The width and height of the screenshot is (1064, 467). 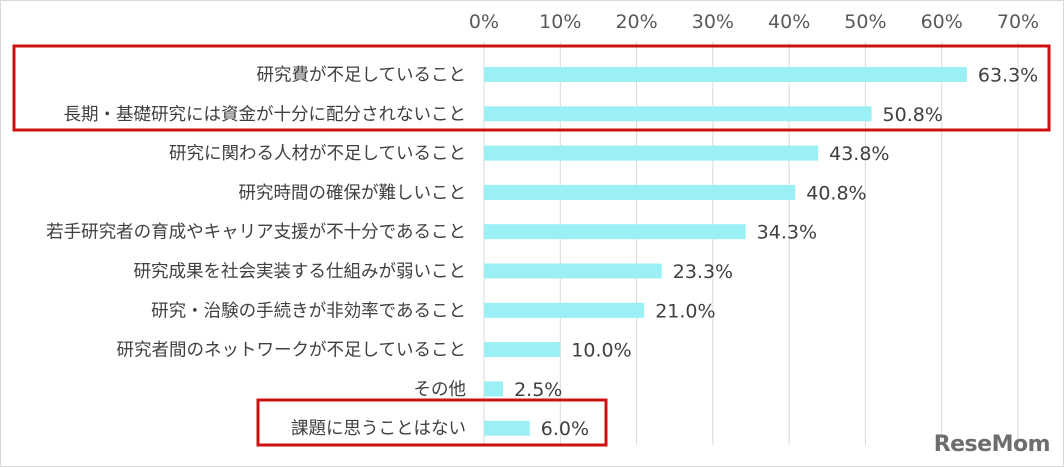 I want to click on value-label: 6.0%, so click(x=565, y=429).